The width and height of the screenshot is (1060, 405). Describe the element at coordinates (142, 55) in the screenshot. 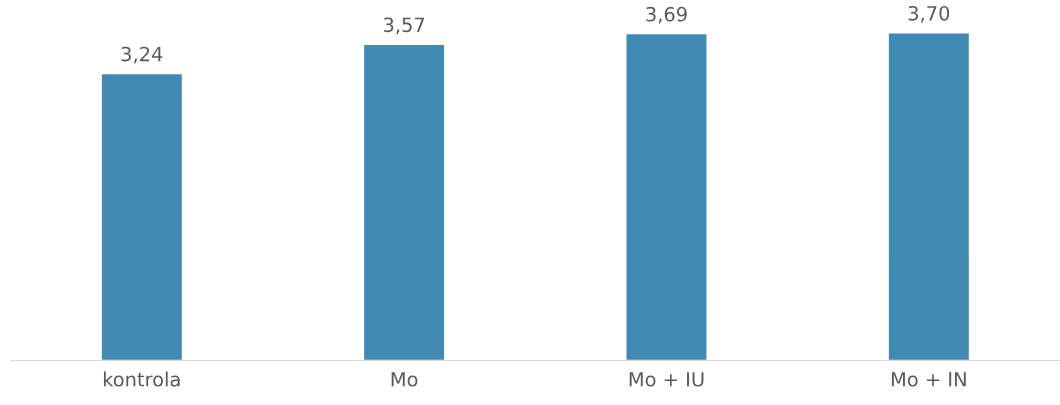

I see `data-label: 3,24` at that location.